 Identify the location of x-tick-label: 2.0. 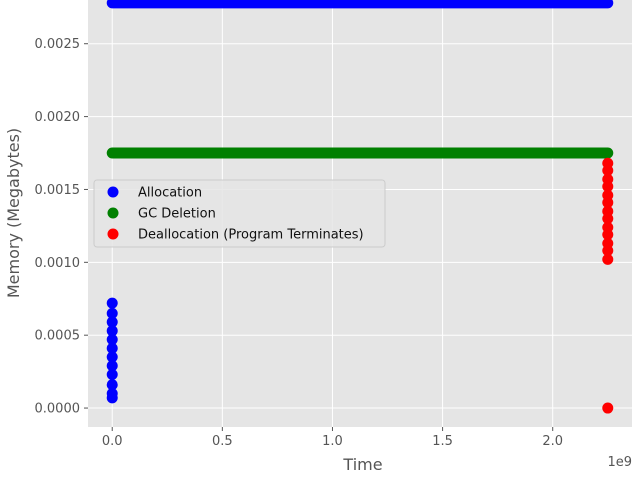
(552, 441).